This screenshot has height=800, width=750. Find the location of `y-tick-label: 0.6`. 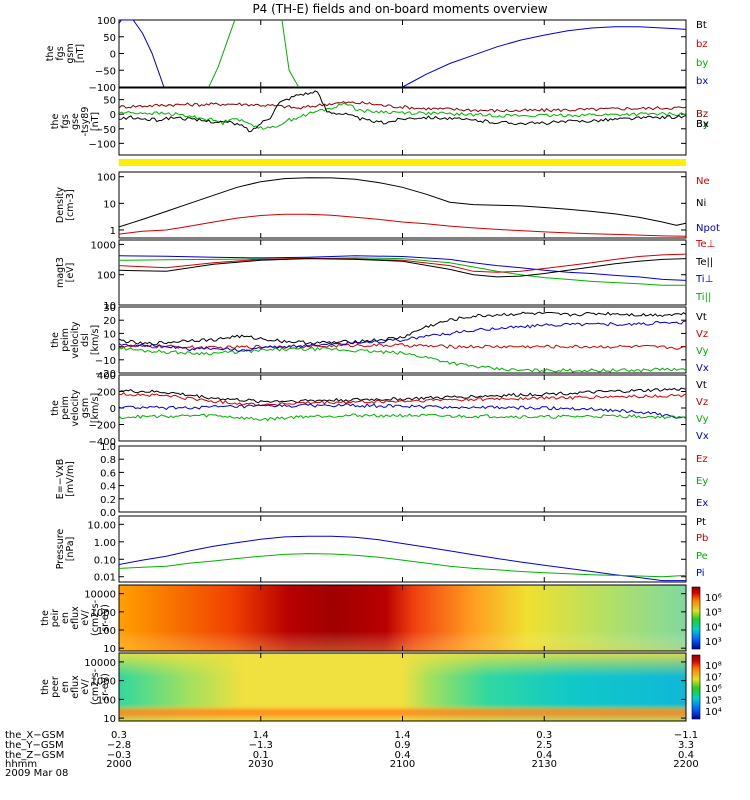

y-tick-label: 0.6 is located at coordinates (108, 473).